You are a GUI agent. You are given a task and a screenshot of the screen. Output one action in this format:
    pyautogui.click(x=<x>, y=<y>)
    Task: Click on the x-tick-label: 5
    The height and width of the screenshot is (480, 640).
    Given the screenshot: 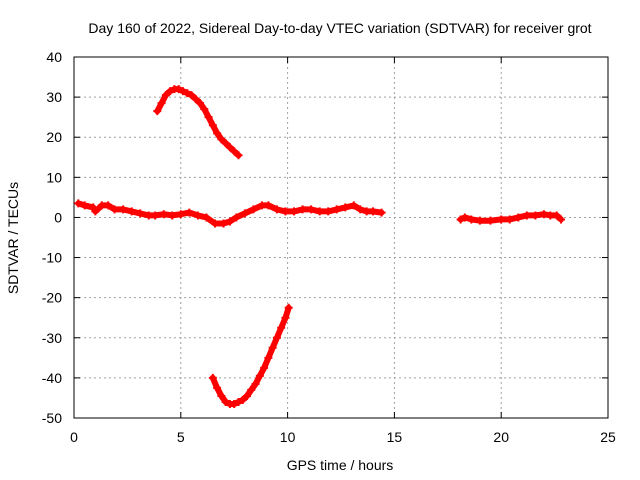 What is the action you would take?
    pyautogui.click(x=181, y=437)
    